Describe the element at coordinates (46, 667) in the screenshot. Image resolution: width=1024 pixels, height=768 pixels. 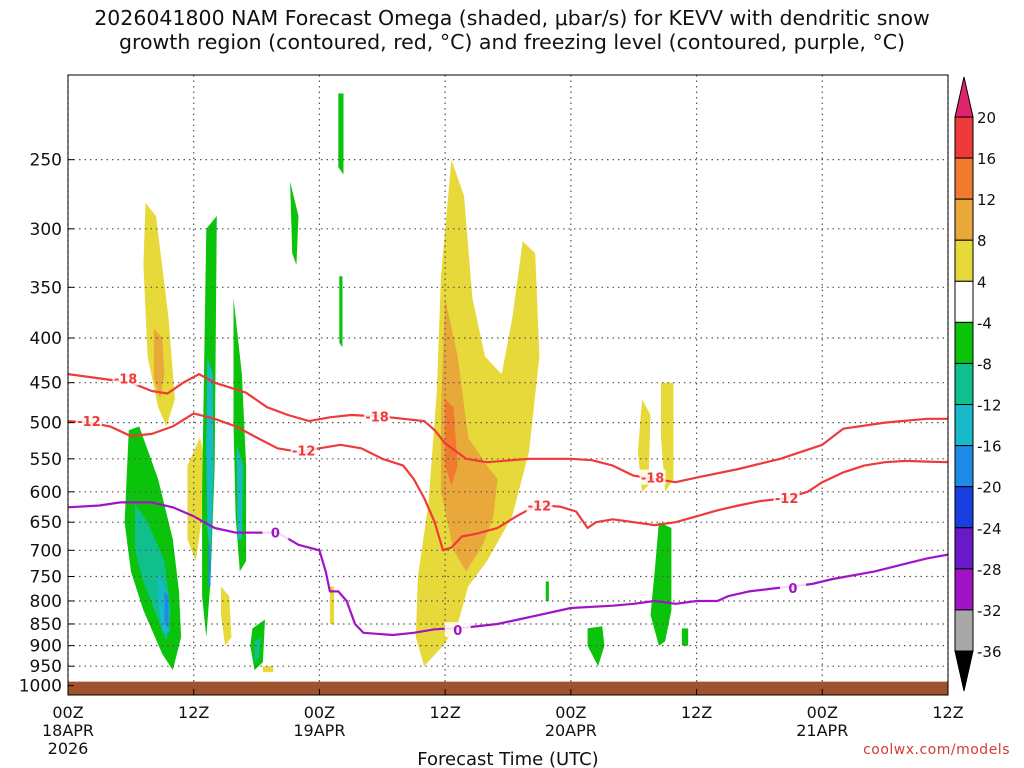
I see `y-tick-label-950: 950` at that location.